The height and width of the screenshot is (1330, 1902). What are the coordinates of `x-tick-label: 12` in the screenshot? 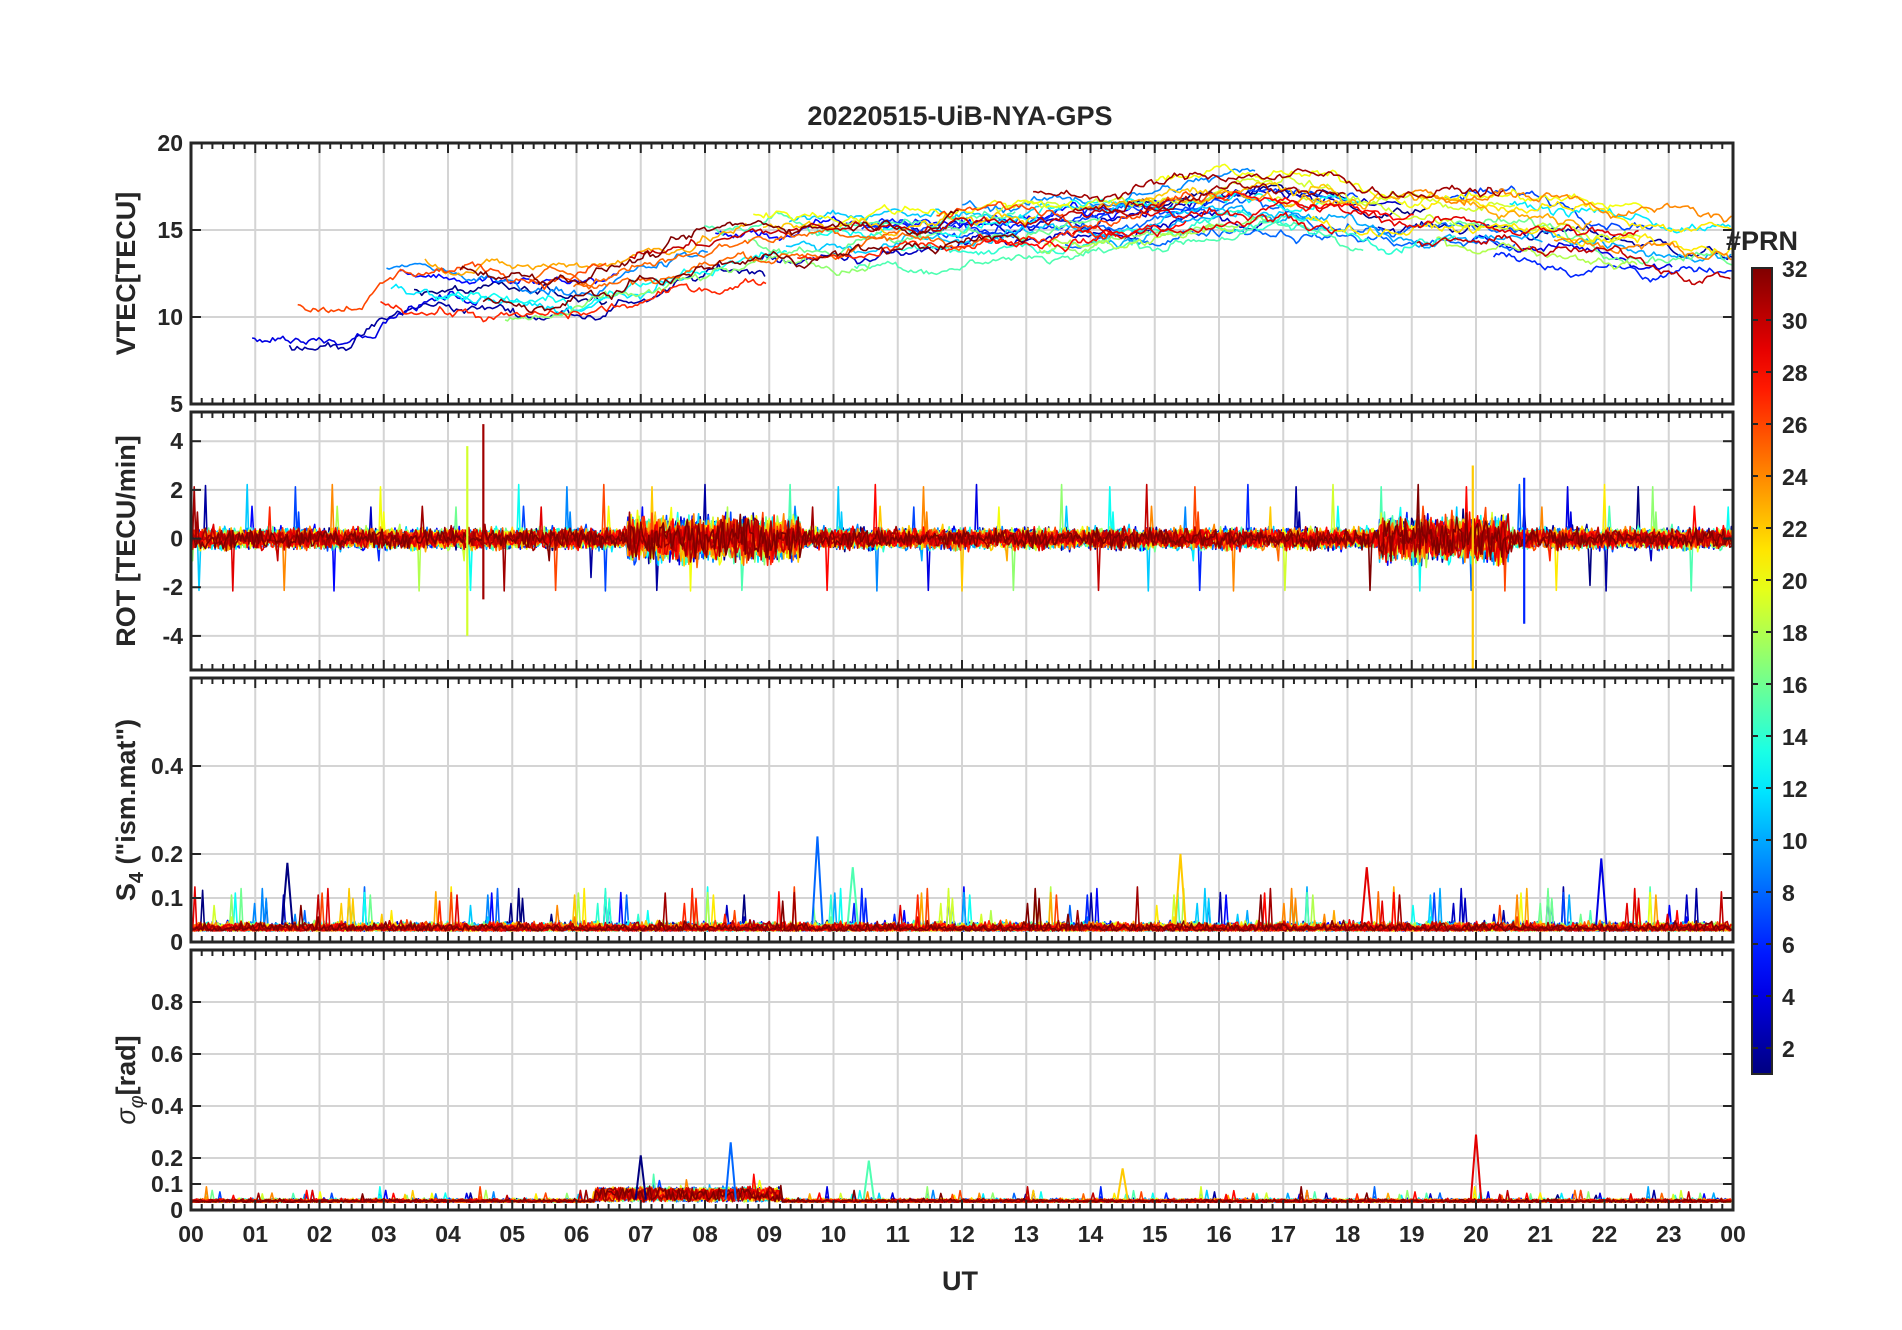 It's located at (962, 1234).